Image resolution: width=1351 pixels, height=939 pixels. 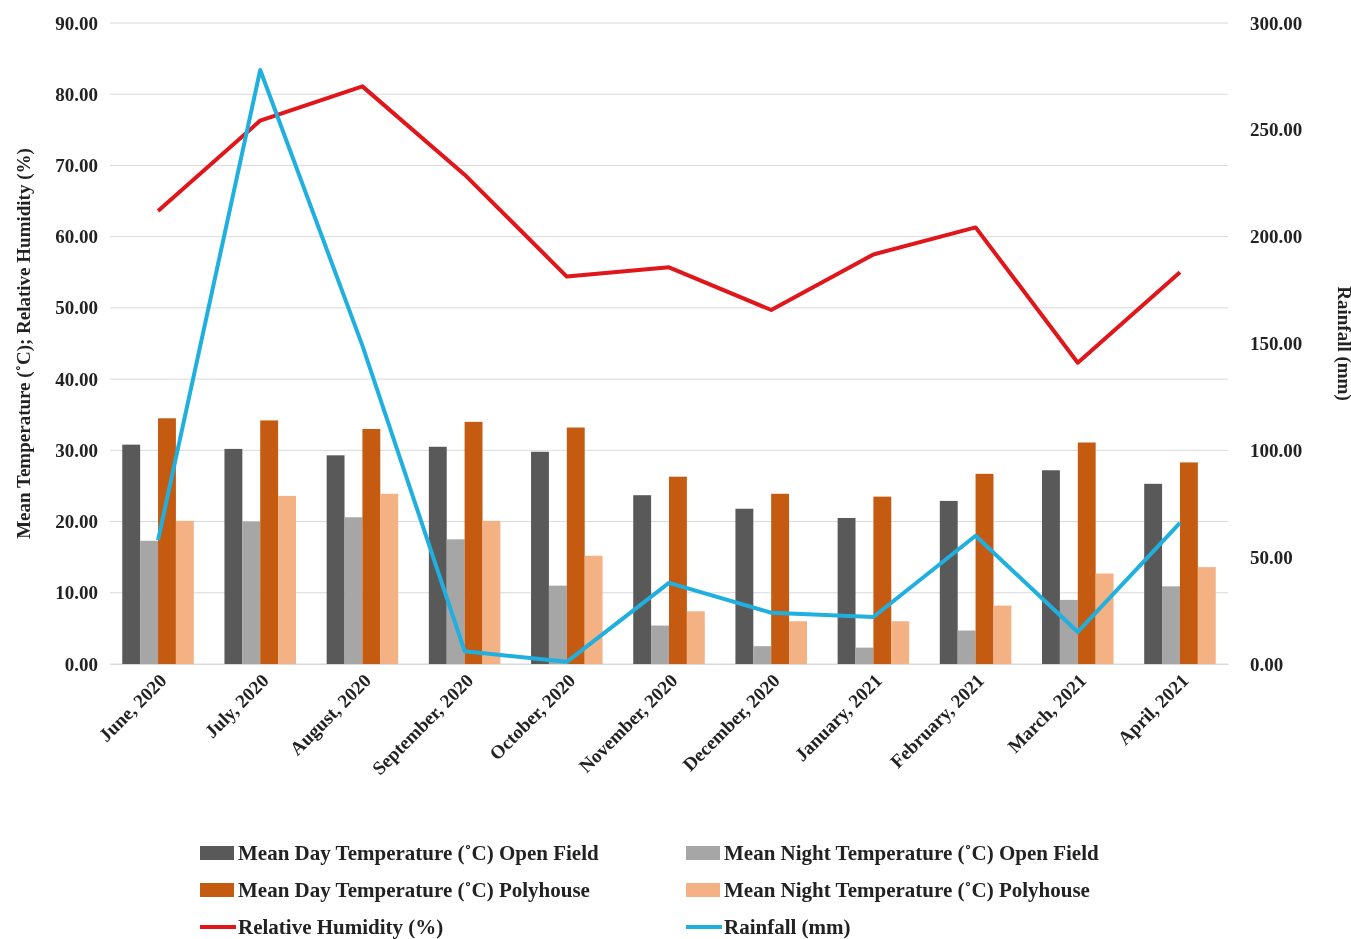 I want to click on legend-label: Mean Night Temperature (˚C) Polyhouse, so click(x=907, y=890).